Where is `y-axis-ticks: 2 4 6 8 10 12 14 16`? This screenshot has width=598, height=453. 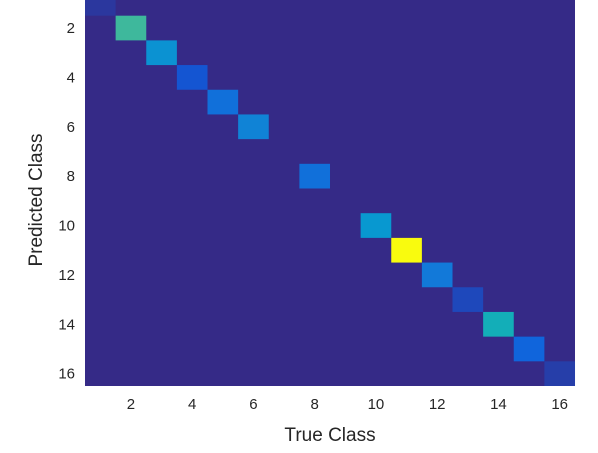 y-axis-ticks: 2 4 6 8 10 12 14 16 is located at coordinates (66, 201).